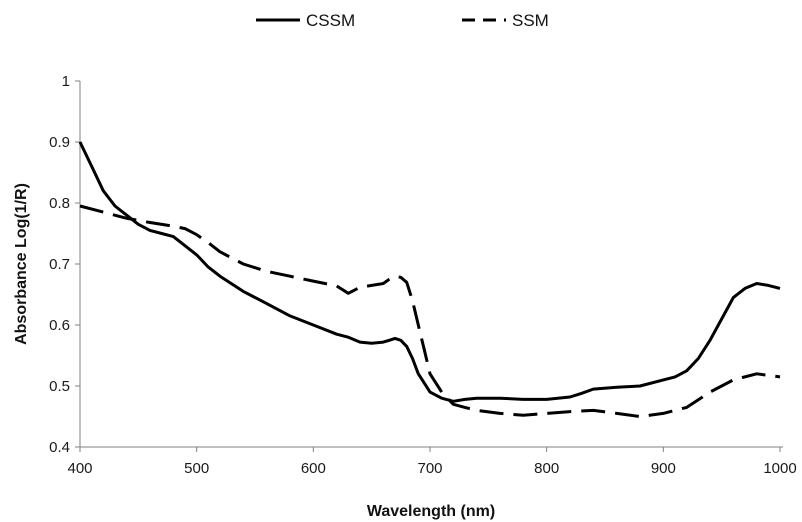  Describe the element at coordinates (66, 81) in the screenshot. I see `y-tick-label: 1` at that location.